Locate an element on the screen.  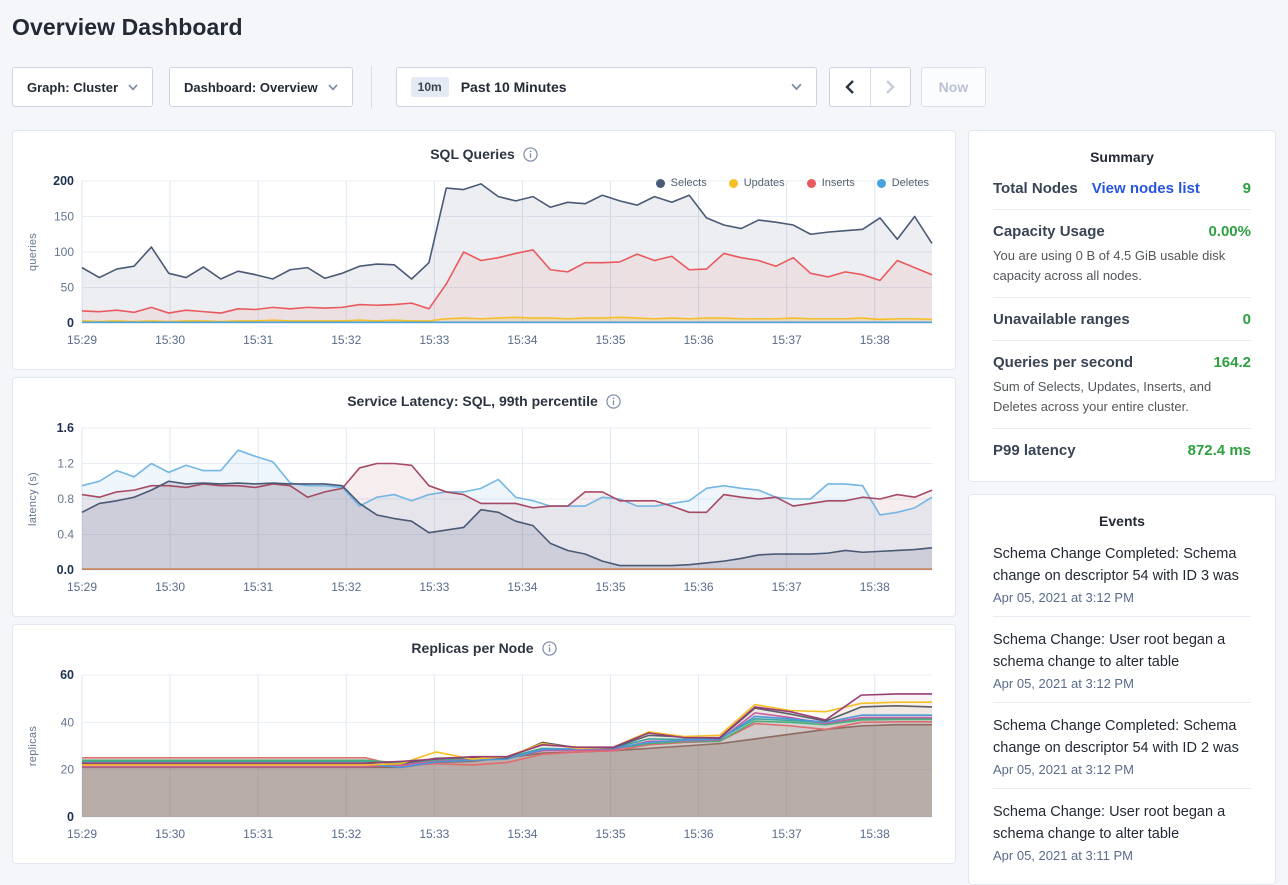
svg-text: latency (s) is located at coordinates (33, 499).